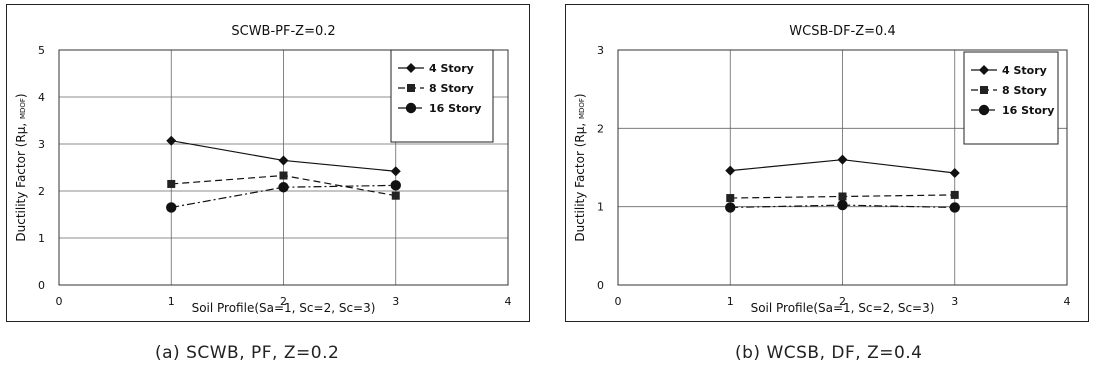 This screenshot has height=375, width=1102. I want to click on chart-title: SCWB-PF-Z=0.2, so click(283, 31).